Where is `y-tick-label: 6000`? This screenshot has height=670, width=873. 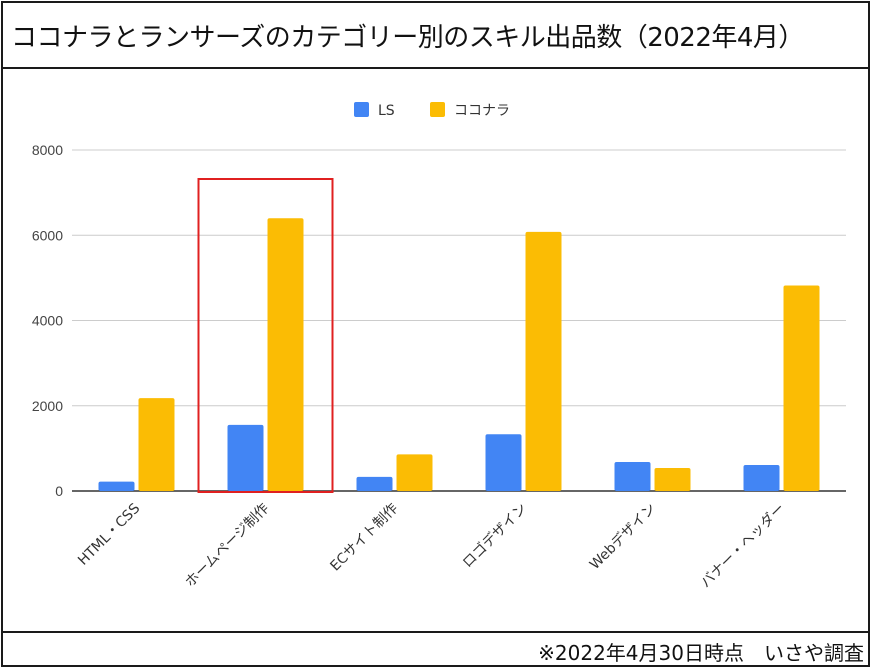
y-tick-label: 6000 is located at coordinates (47, 235).